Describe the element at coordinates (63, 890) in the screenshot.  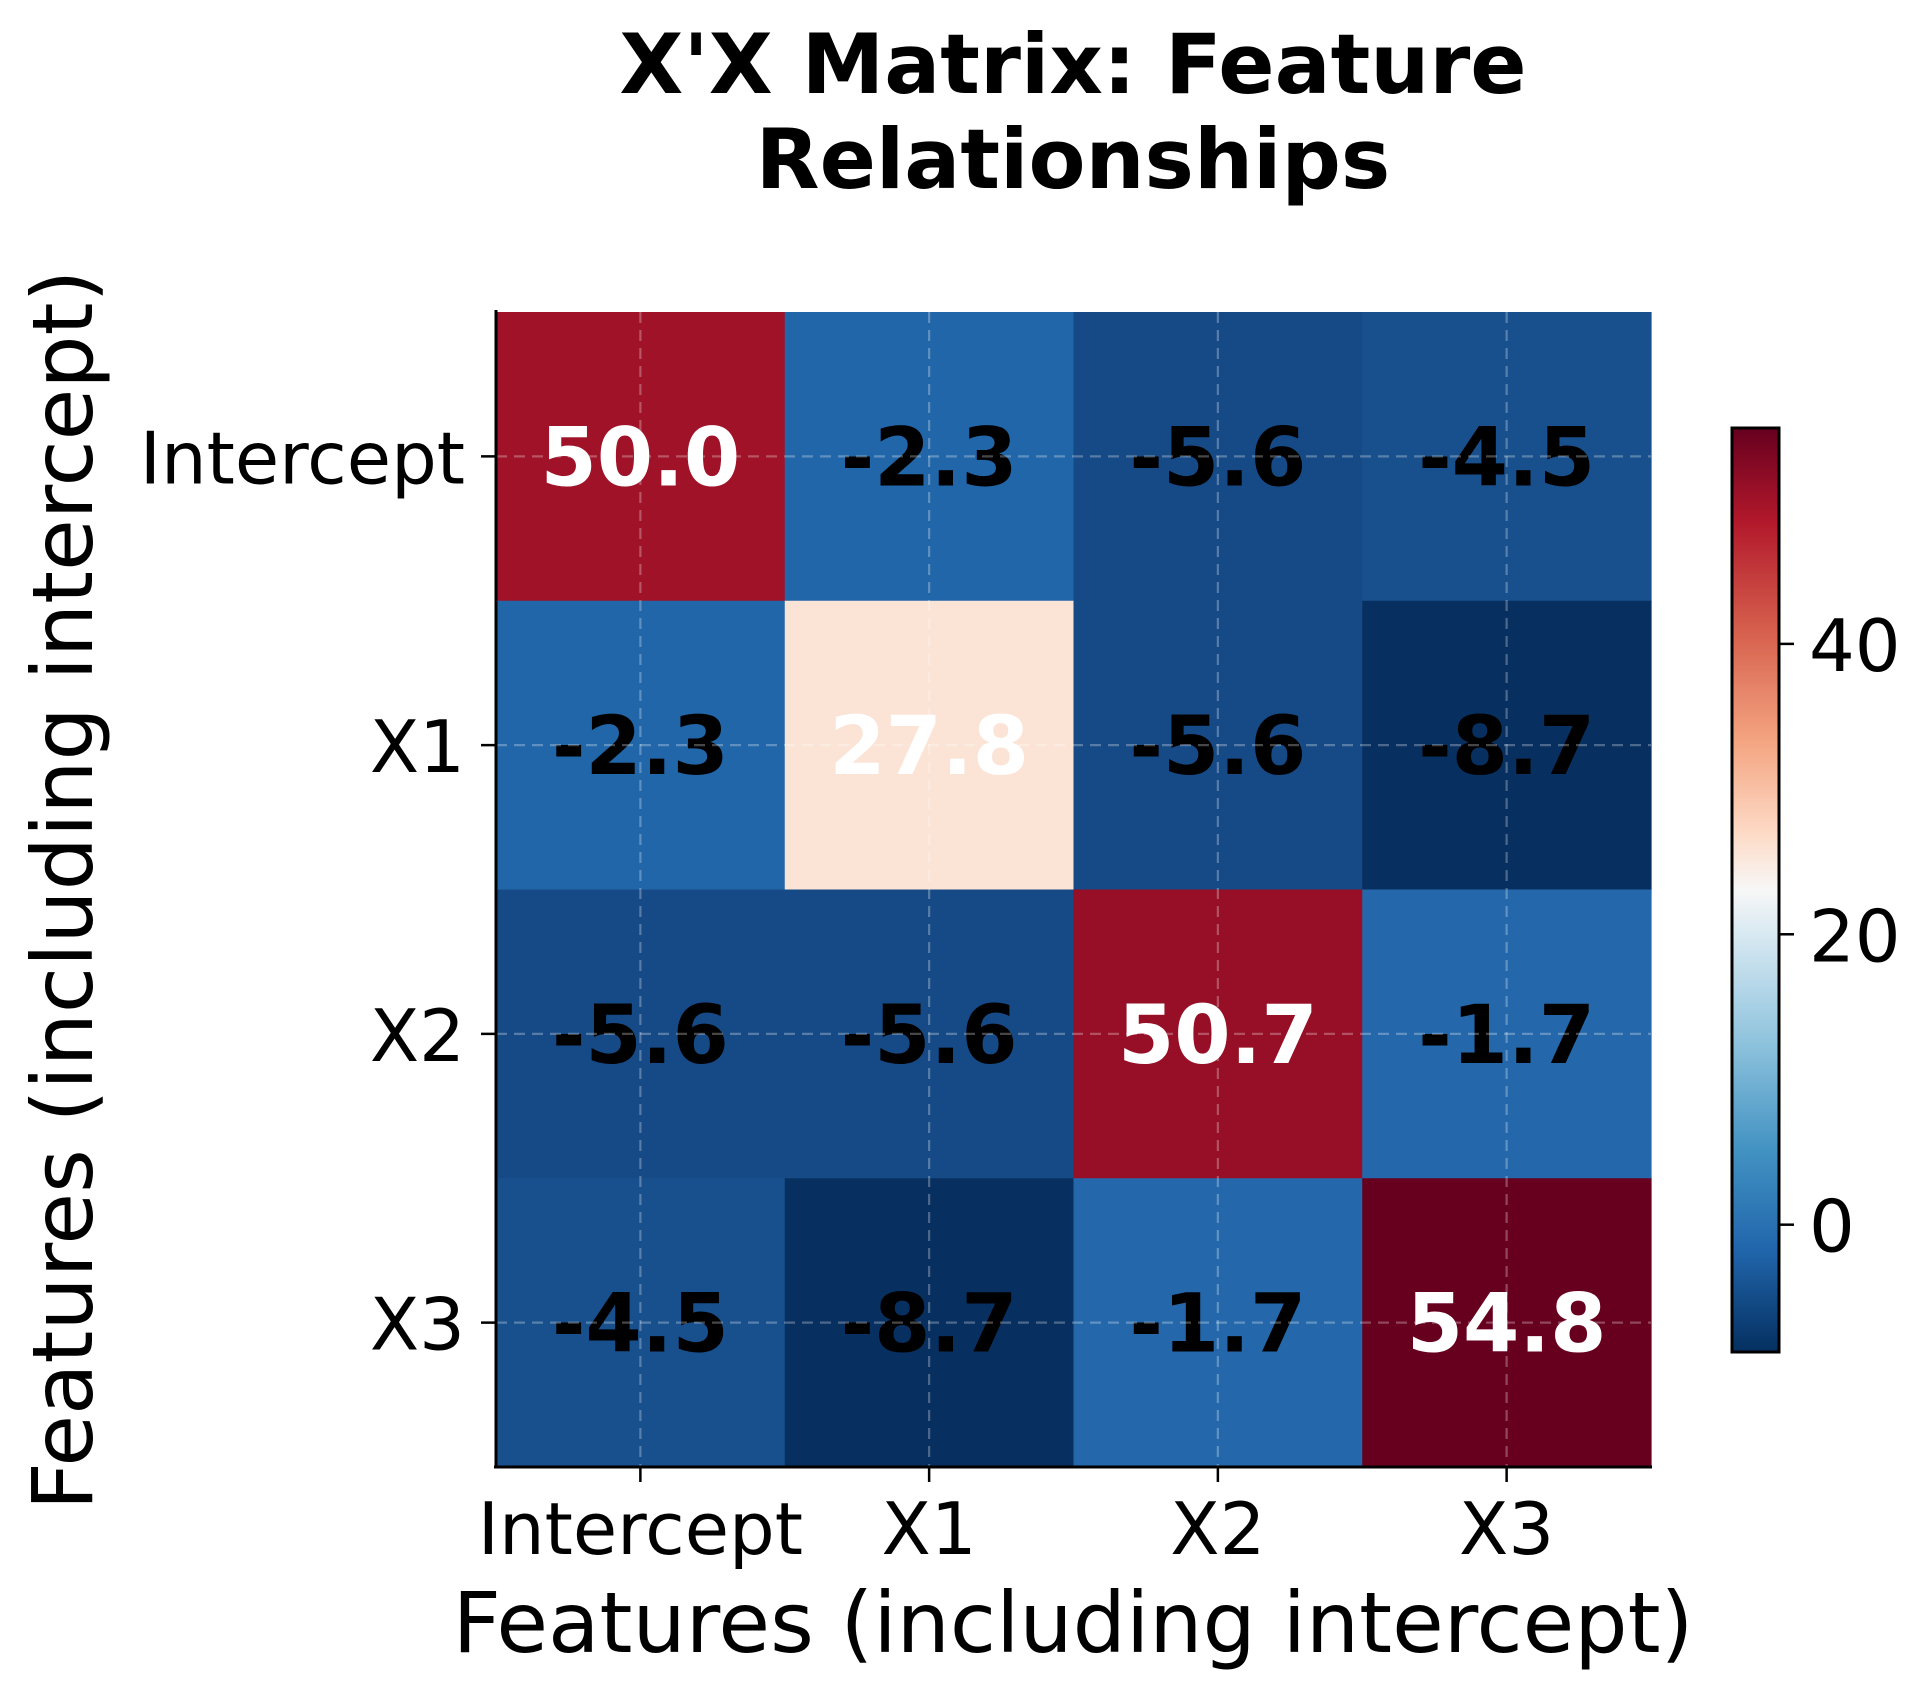
I see `y-axis-label: Features (including intercept)` at that location.